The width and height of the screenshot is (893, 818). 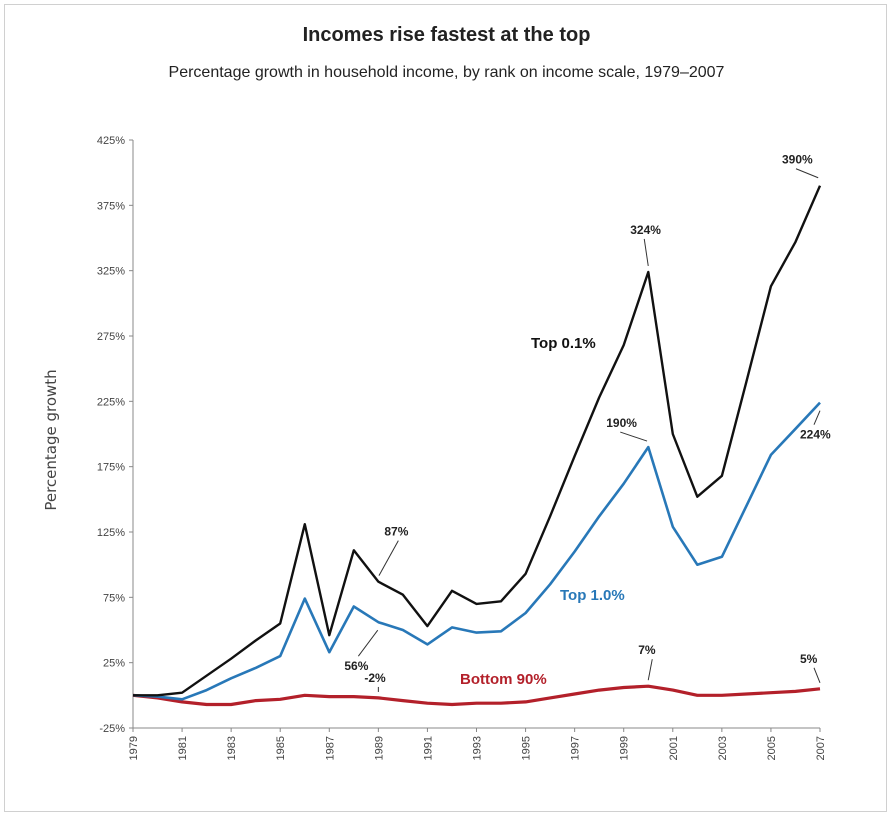 What do you see at coordinates (476, 695) in the screenshot?
I see `series-line-bottom-90-` at bounding box center [476, 695].